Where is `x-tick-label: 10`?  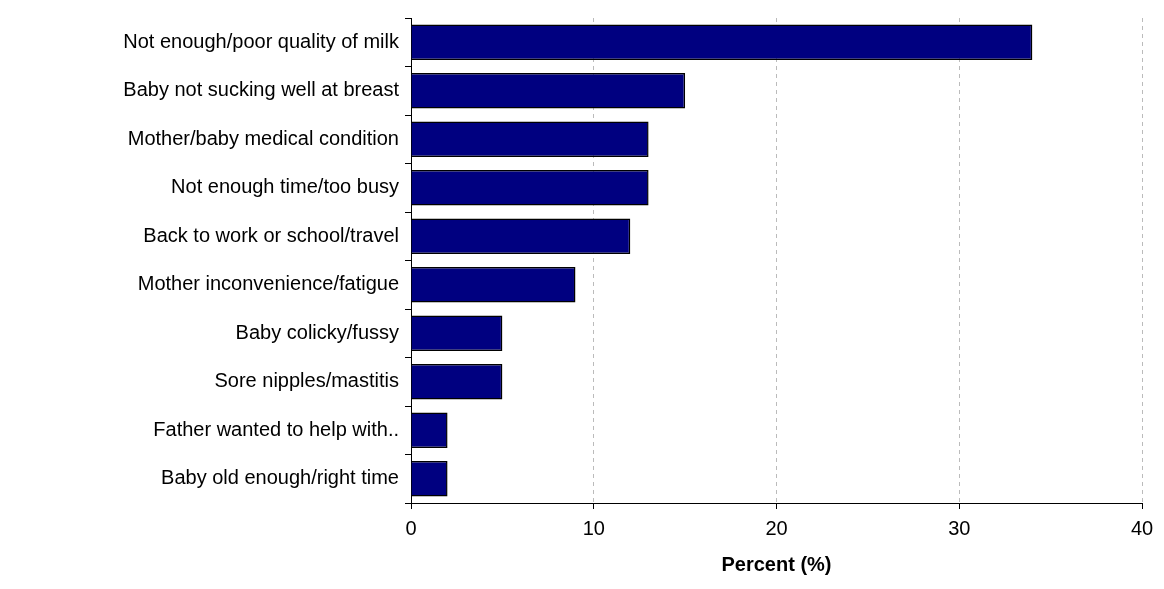 x-tick-label: 10 is located at coordinates (593, 527).